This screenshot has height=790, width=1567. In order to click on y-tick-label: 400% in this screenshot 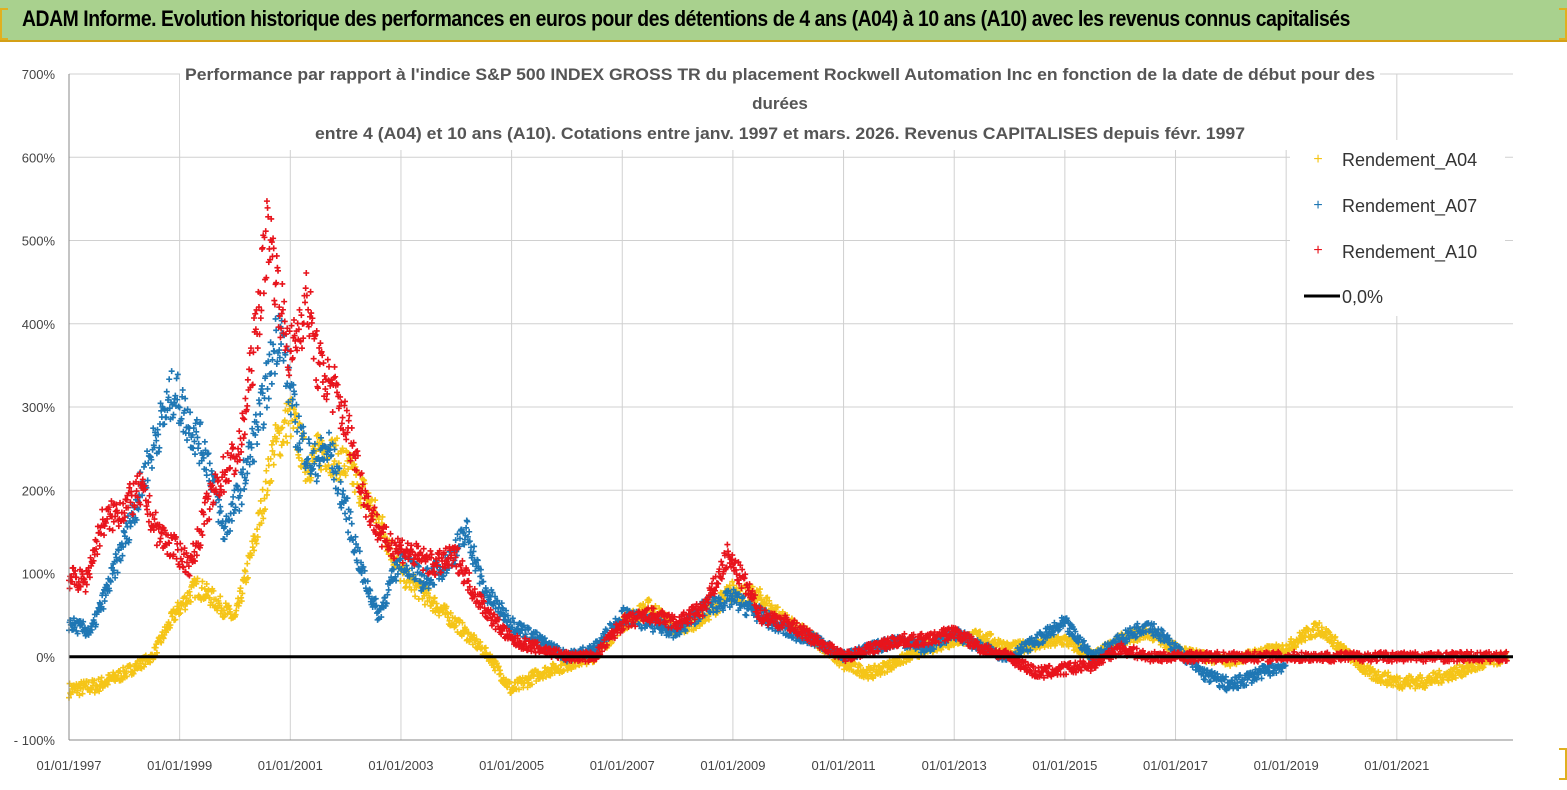, I will do `click(39, 324)`.